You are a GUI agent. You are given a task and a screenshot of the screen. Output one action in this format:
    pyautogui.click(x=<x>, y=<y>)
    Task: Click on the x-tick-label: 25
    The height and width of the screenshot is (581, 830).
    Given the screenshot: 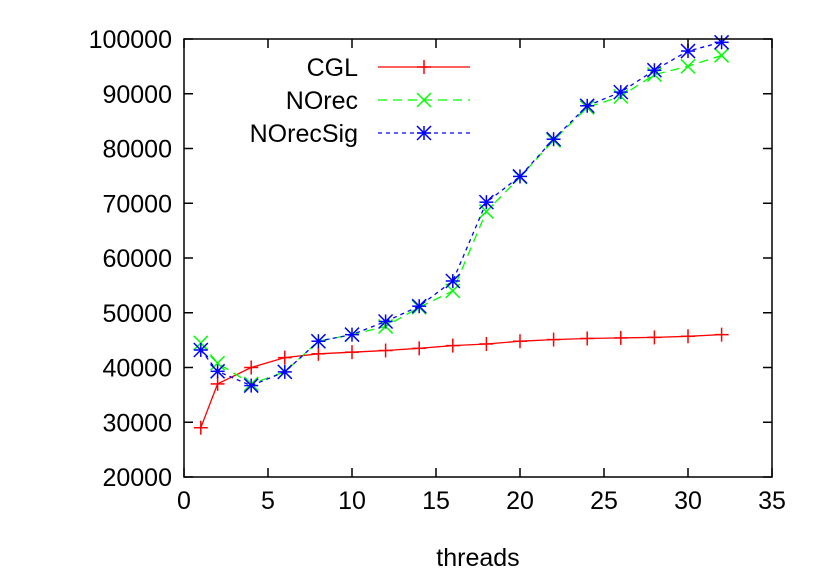 What is the action you would take?
    pyautogui.click(x=604, y=501)
    